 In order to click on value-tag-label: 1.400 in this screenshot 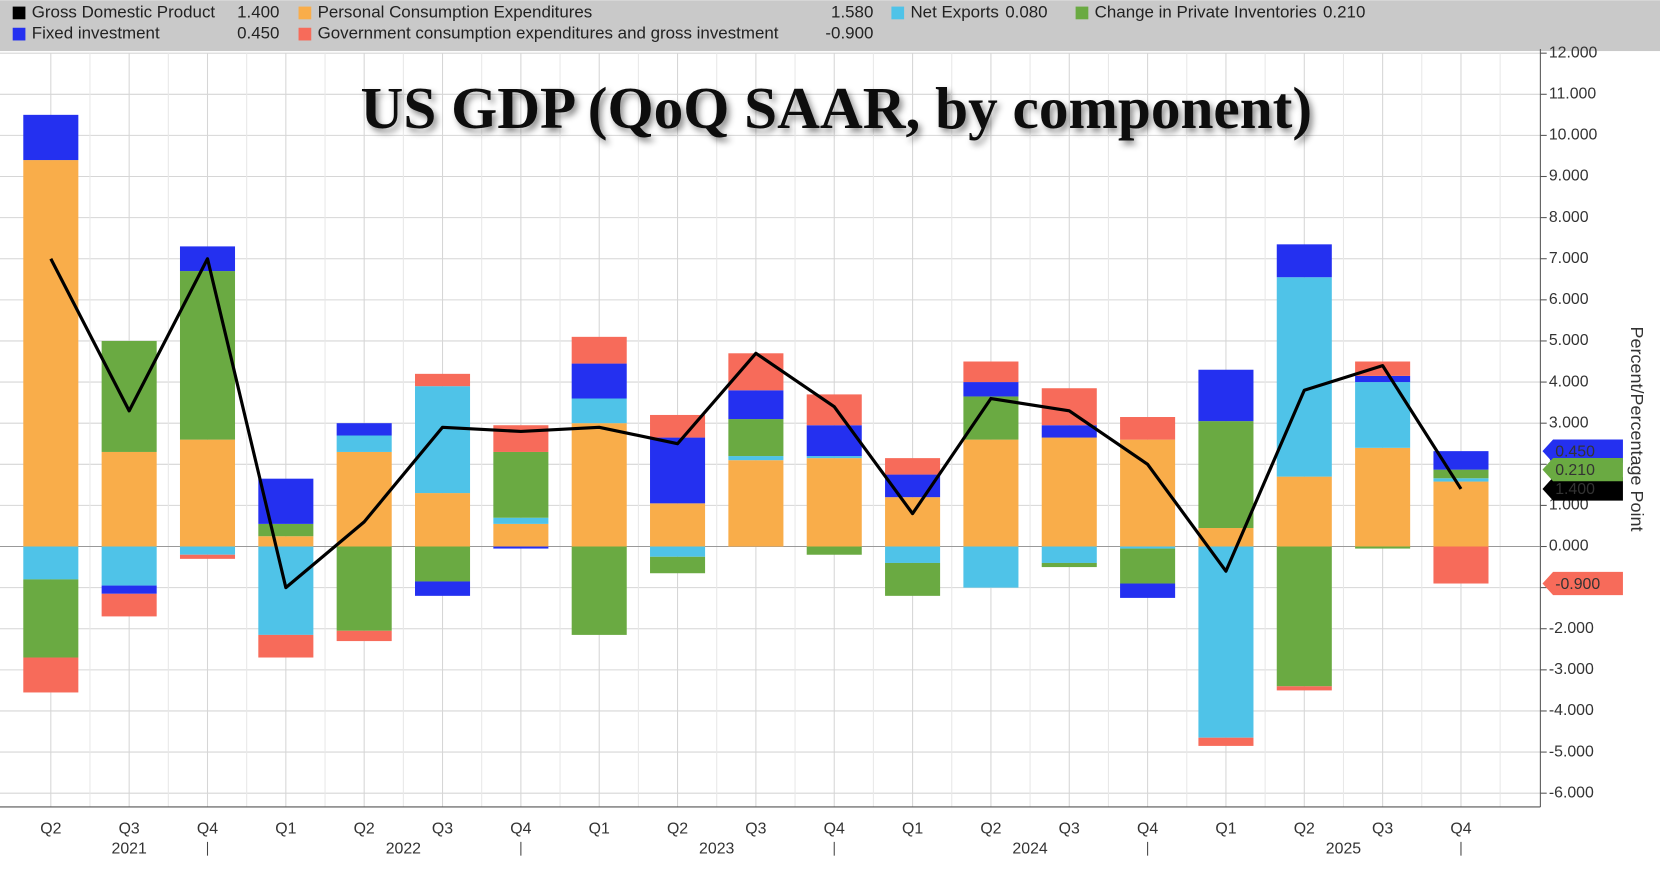, I will do `click(1575, 489)`.